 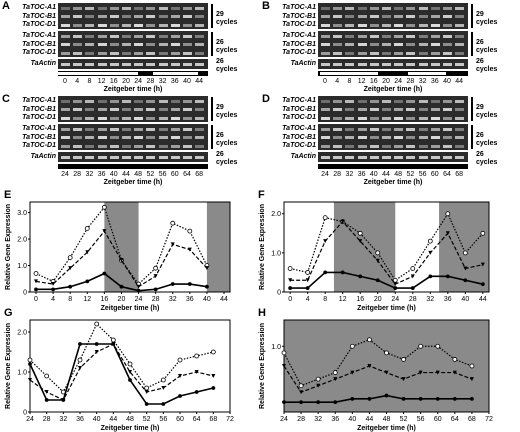 What do you see at coordinates (130, 428) in the screenshot?
I see `x-axis-title: Zeitgeber time (h)` at bounding box center [130, 428].